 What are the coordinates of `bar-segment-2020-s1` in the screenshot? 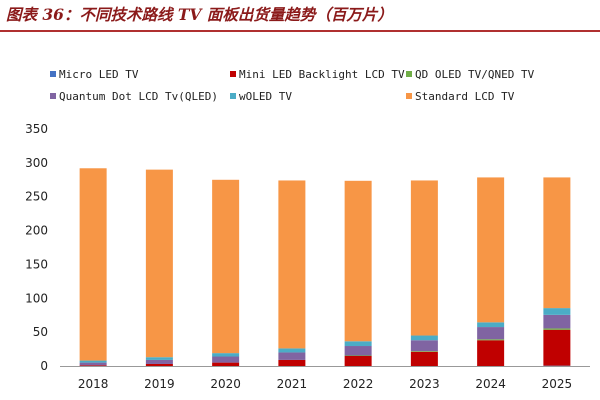 It's located at (226, 364).